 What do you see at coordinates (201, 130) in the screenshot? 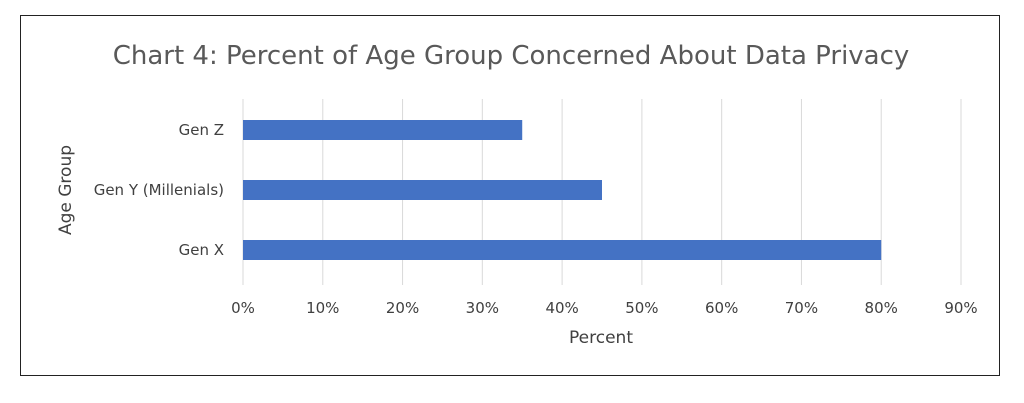
I see `category-label: Gen Z` at bounding box center [201, 130].